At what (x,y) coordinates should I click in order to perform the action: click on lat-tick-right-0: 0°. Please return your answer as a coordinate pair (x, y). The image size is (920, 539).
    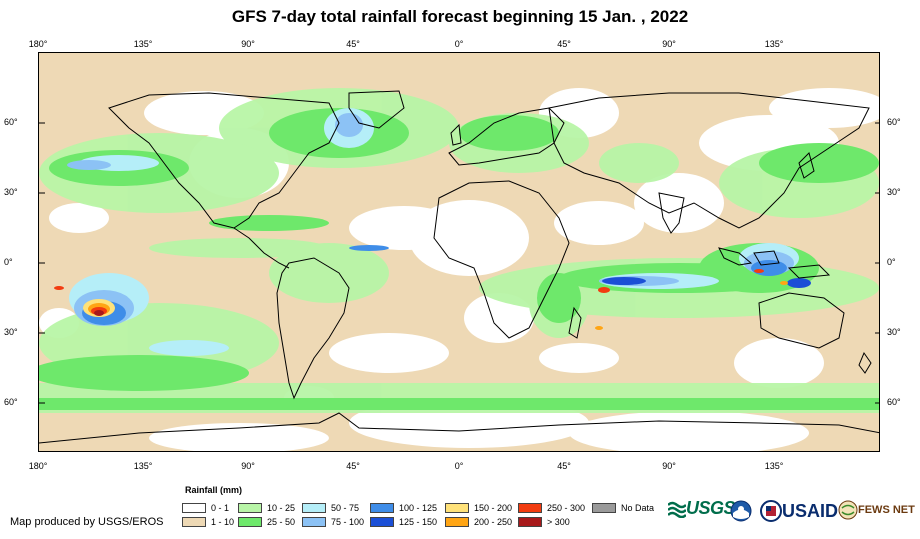
    Looking at the image, I should click on (891, 262).